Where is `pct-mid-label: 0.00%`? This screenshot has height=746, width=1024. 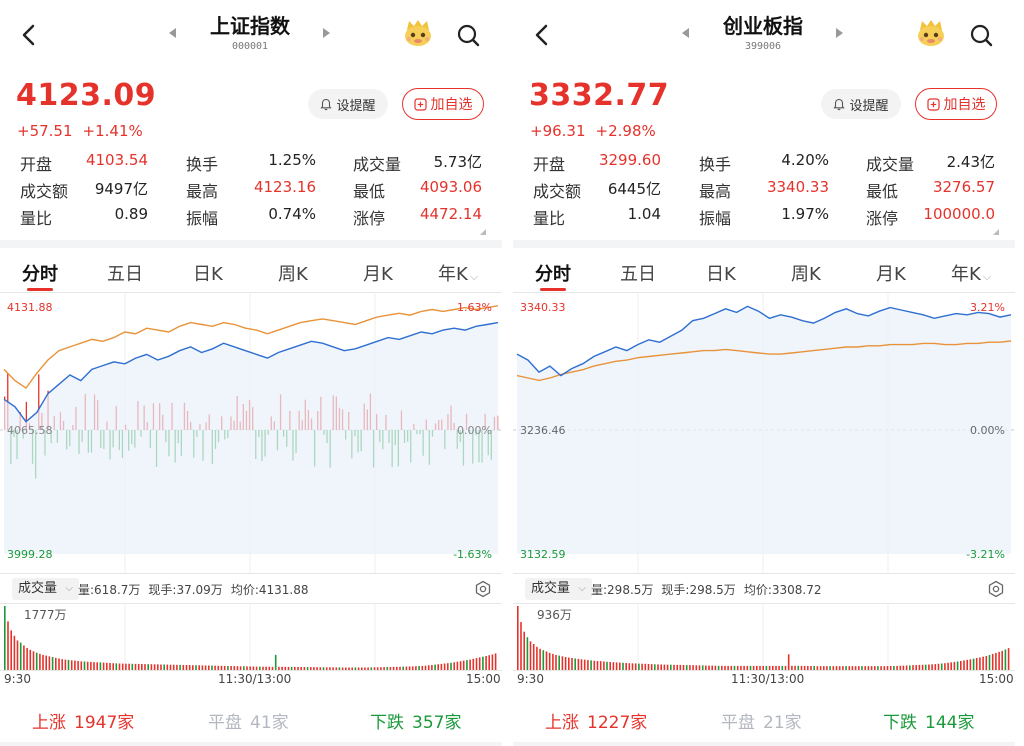 pct-mid-label: 0.00% is located at coordinates (474, 430).